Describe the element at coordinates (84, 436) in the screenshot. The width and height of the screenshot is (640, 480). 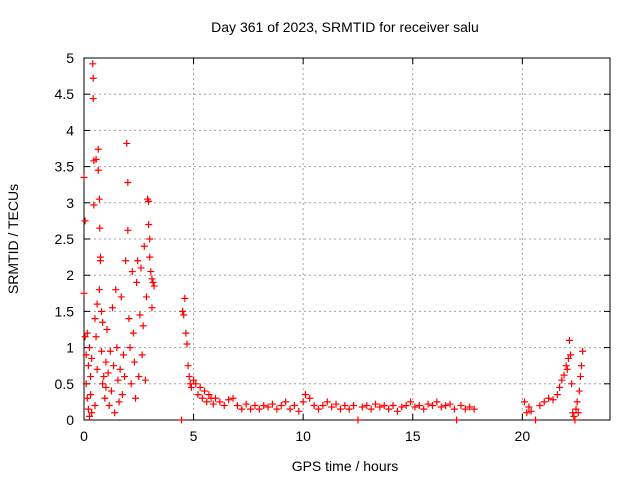
I see `x-tick-label: 0` at that location.